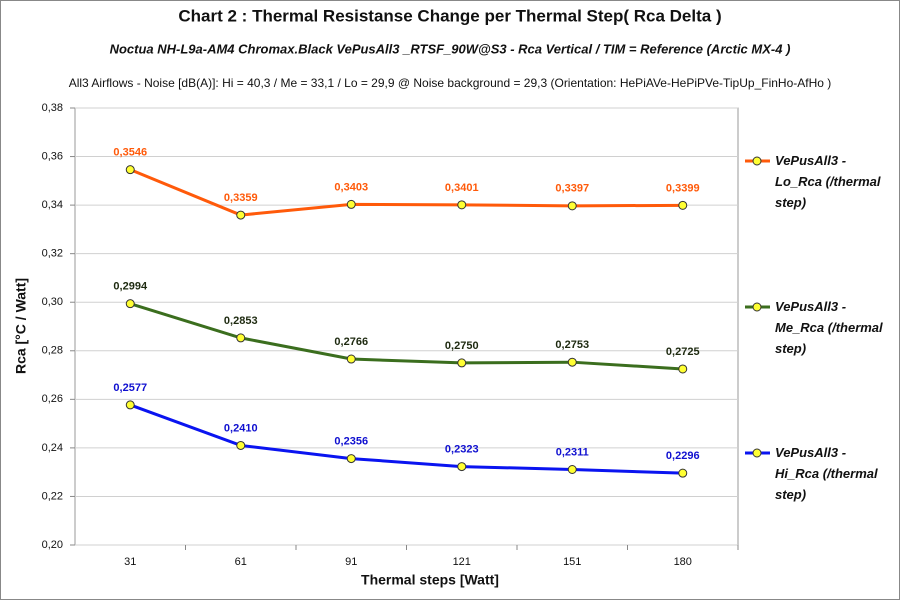 The width and height of the screenshot is (901, 601). What do you see at coordinates (52, 351) in the screenshot?
I see `y-tick-label: 0,28` at bounding box center [52, 351].